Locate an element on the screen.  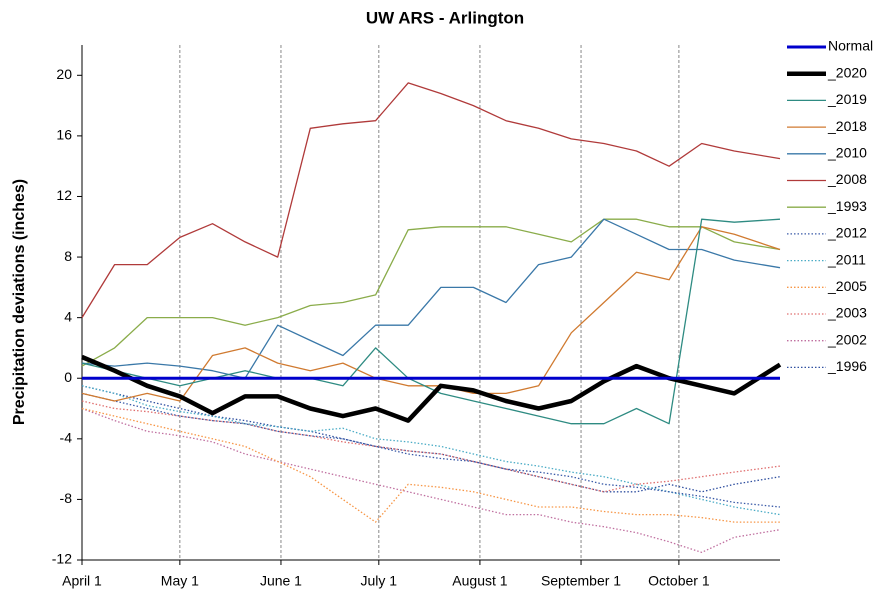
chart-title: UW ARS - Arlington is located at coordinates (445, 17).